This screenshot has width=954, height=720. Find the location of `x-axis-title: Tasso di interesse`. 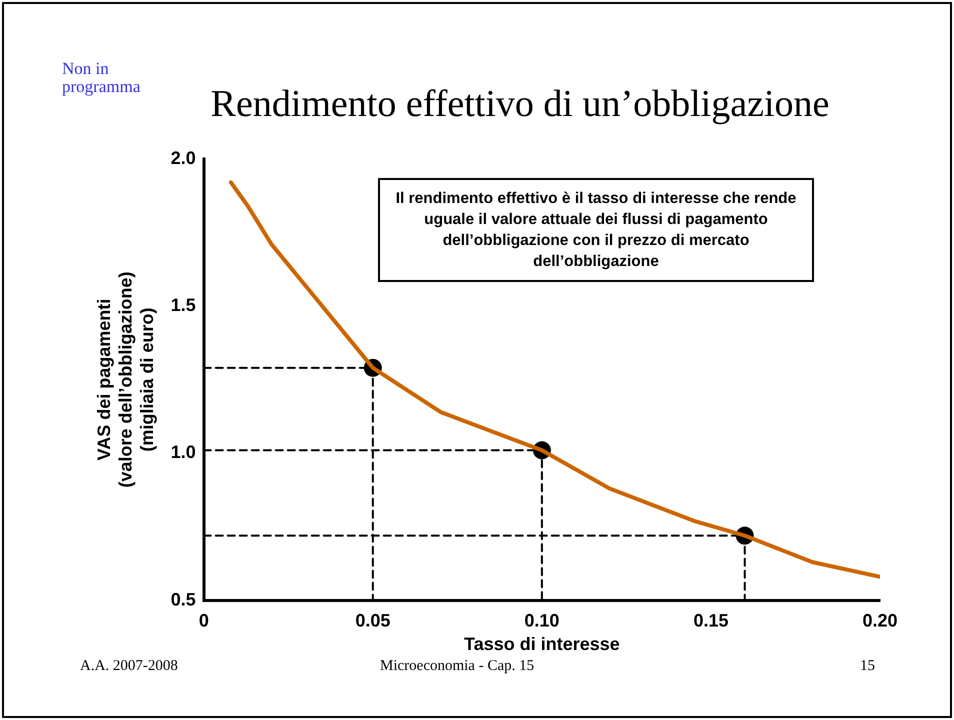

x-axis-title: Tasso di interesse is located at coordinates (542, 644).